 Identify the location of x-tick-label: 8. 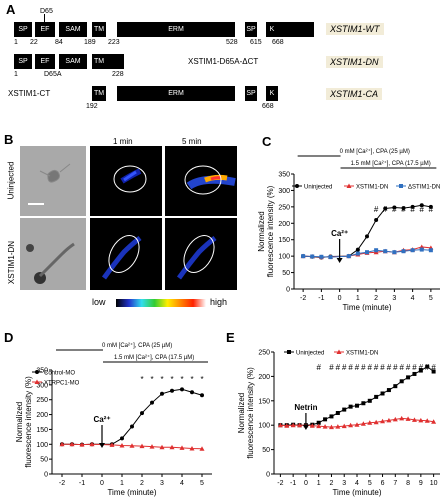
(408, 483).